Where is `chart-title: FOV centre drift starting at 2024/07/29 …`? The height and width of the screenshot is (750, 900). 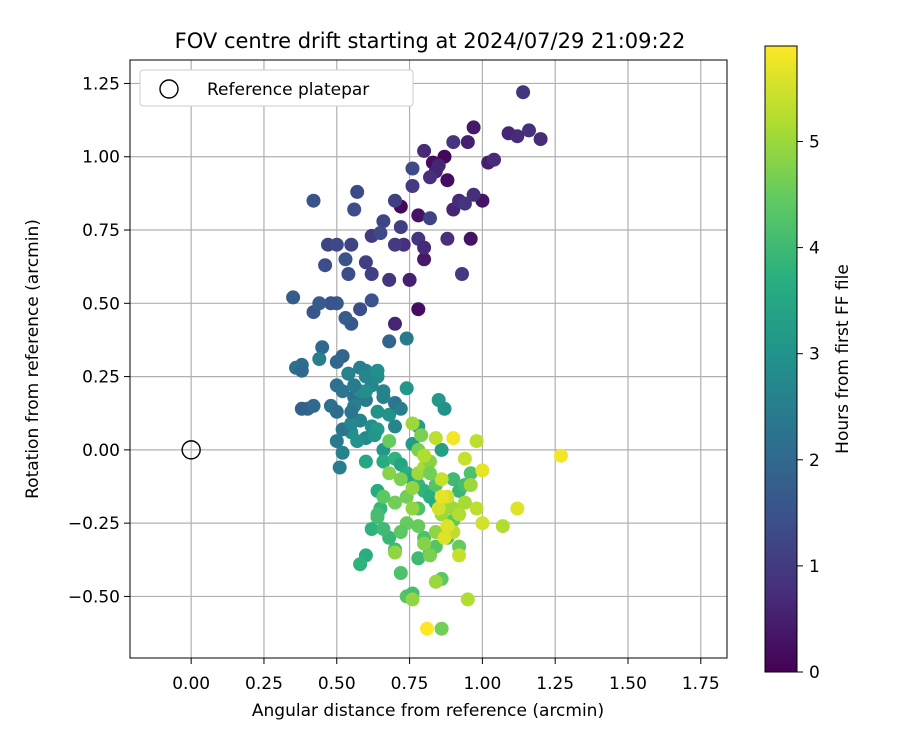
chart-title: FOV centre drift starting at 2024/07/29 … is located at coordinates (430, 41).